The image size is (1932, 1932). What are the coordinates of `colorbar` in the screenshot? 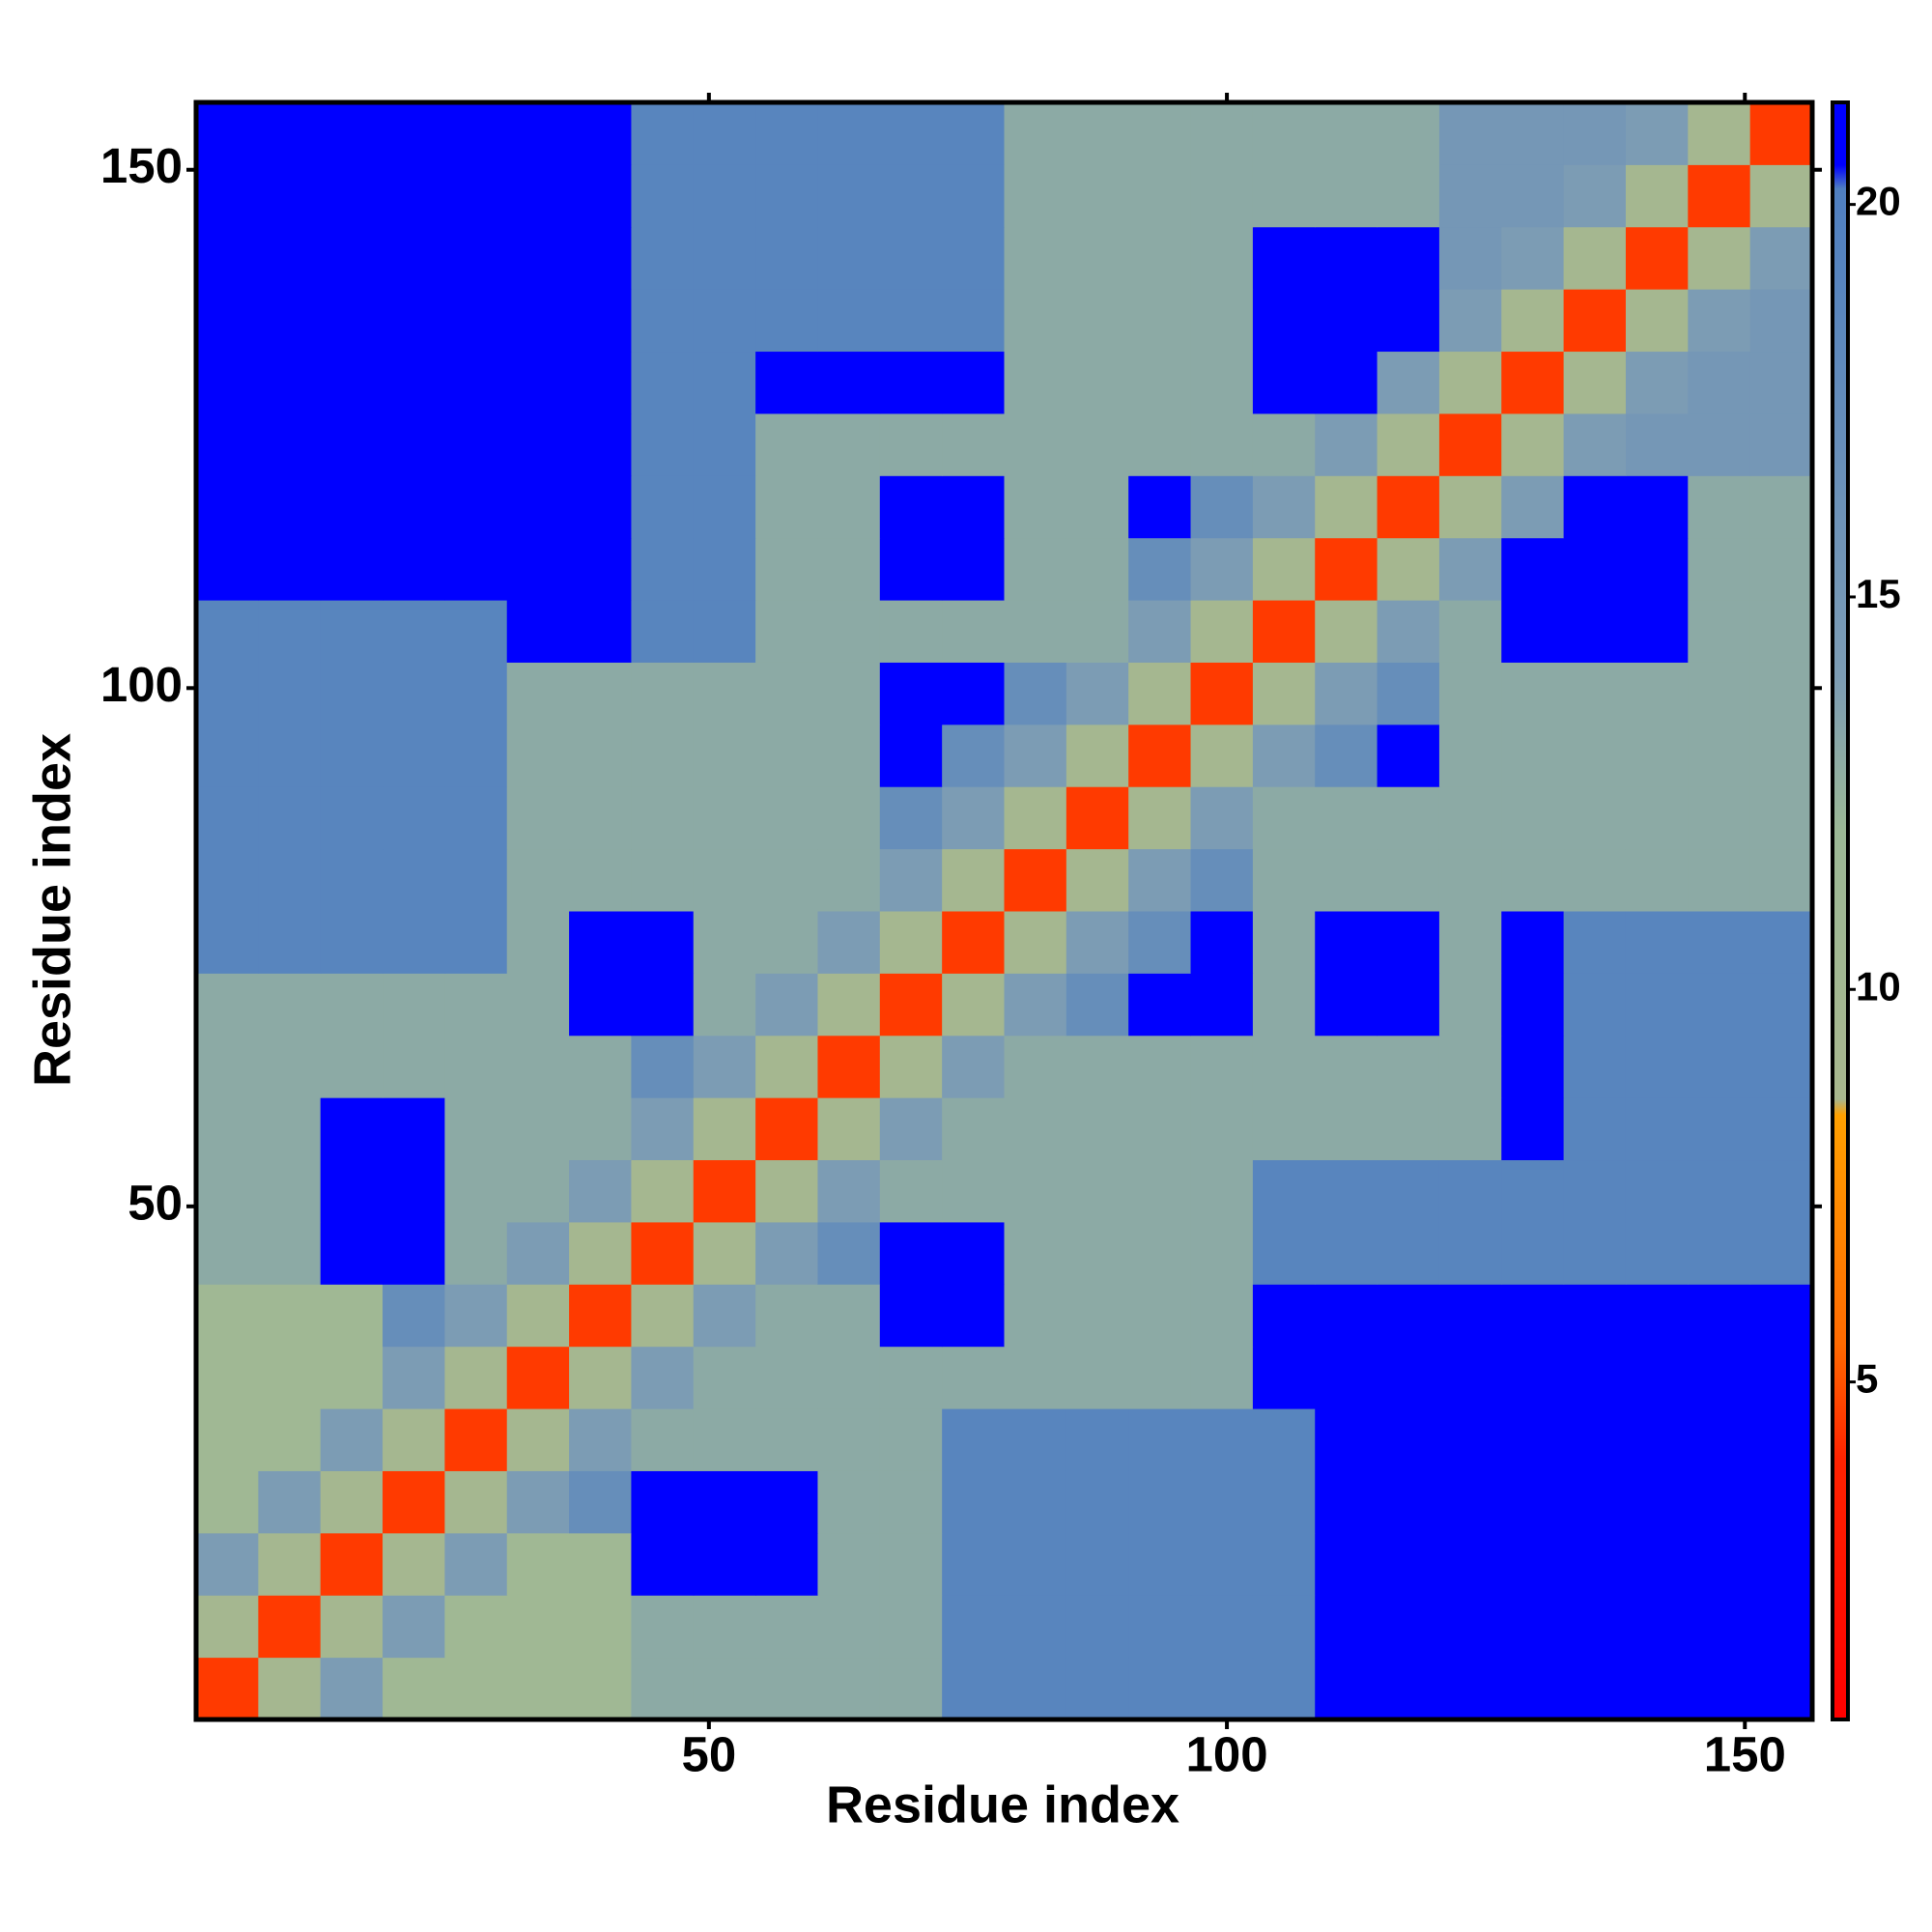 It's located at (1840, 910).